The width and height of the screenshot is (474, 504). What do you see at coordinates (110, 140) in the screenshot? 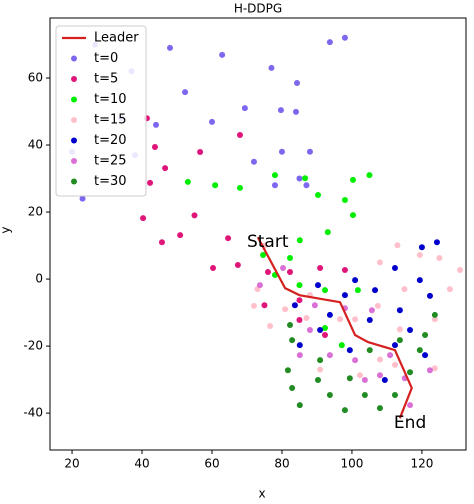
I see `legend-label: t=20` at bounding box center [110, 140].